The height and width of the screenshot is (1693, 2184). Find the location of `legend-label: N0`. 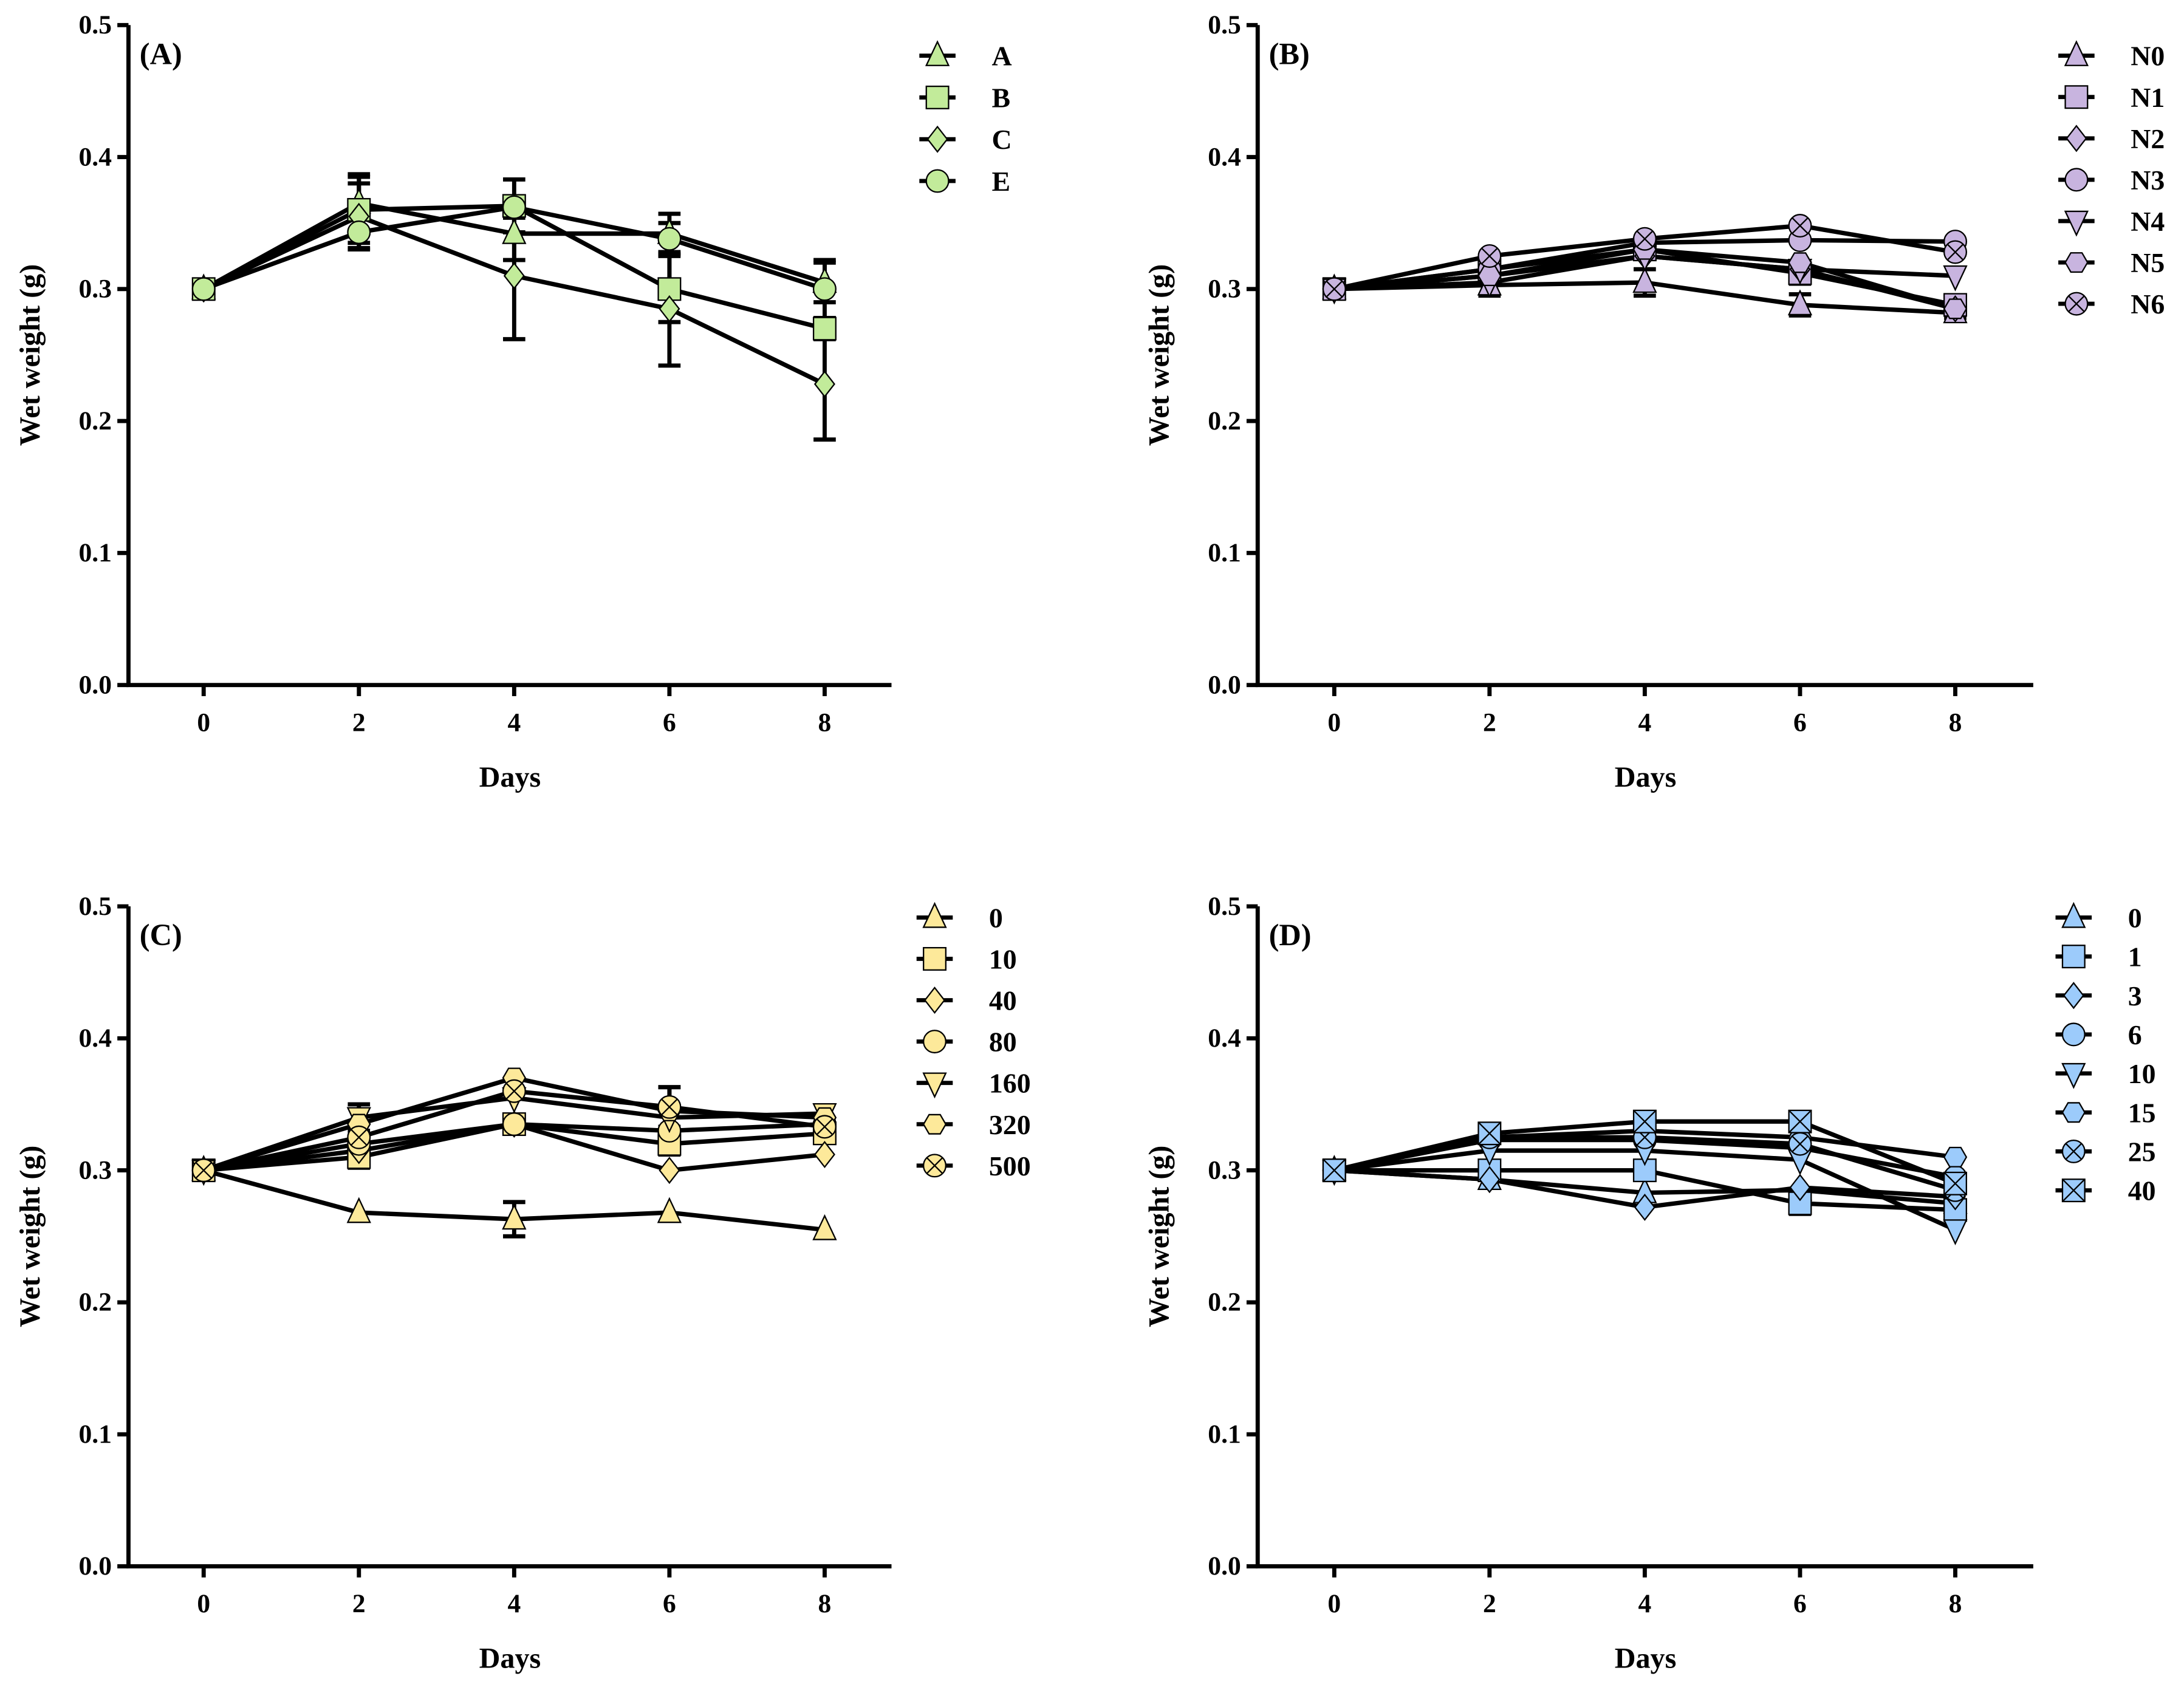

legend-label: N0 is located at coordinates (2148, 56).